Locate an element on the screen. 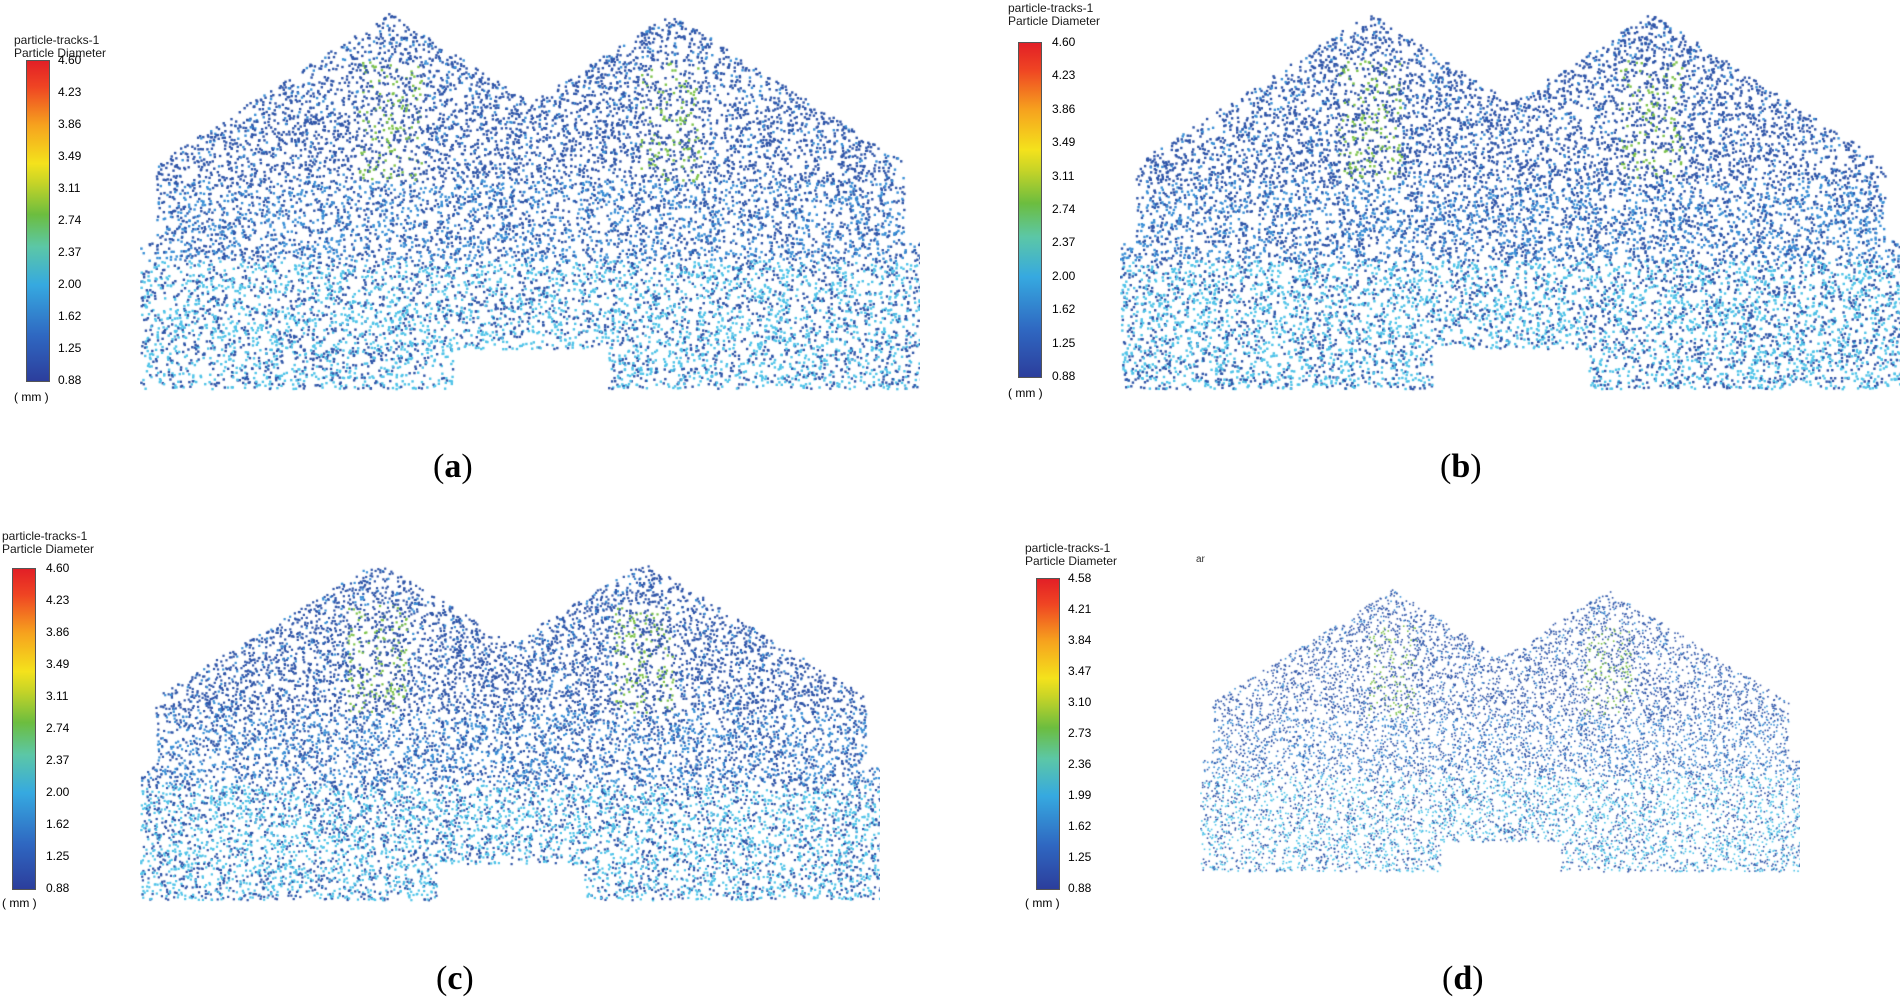 This screenshot has width=1900, height=1008. panel-caption: (d) is located at coordinates (1463, 978).